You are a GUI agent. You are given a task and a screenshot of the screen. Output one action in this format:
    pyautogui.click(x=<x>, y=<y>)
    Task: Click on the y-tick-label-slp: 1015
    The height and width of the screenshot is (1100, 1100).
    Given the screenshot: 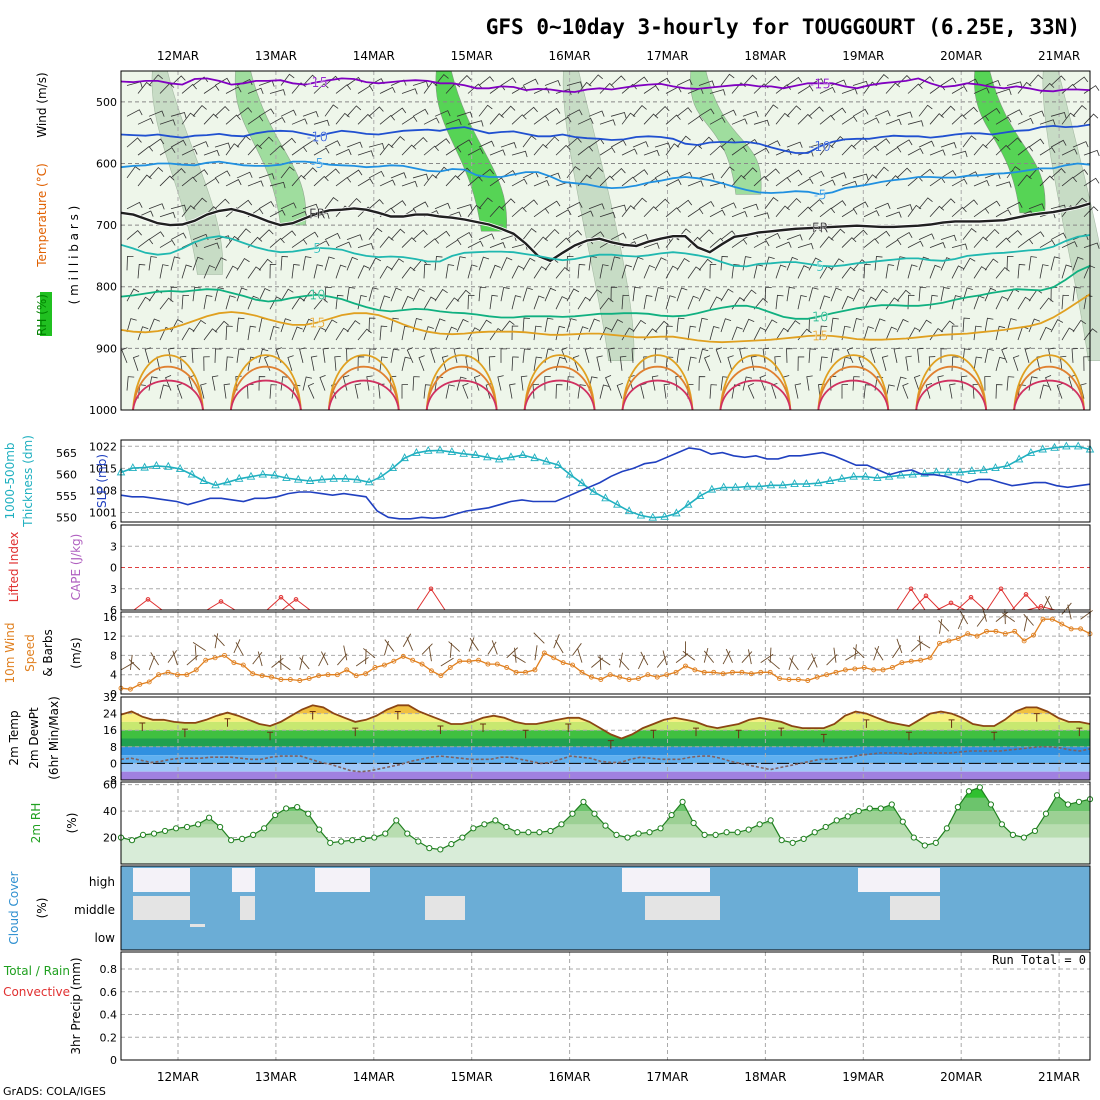 What is the action you would take?
    pyautogui.click(x=103, y=468)
    